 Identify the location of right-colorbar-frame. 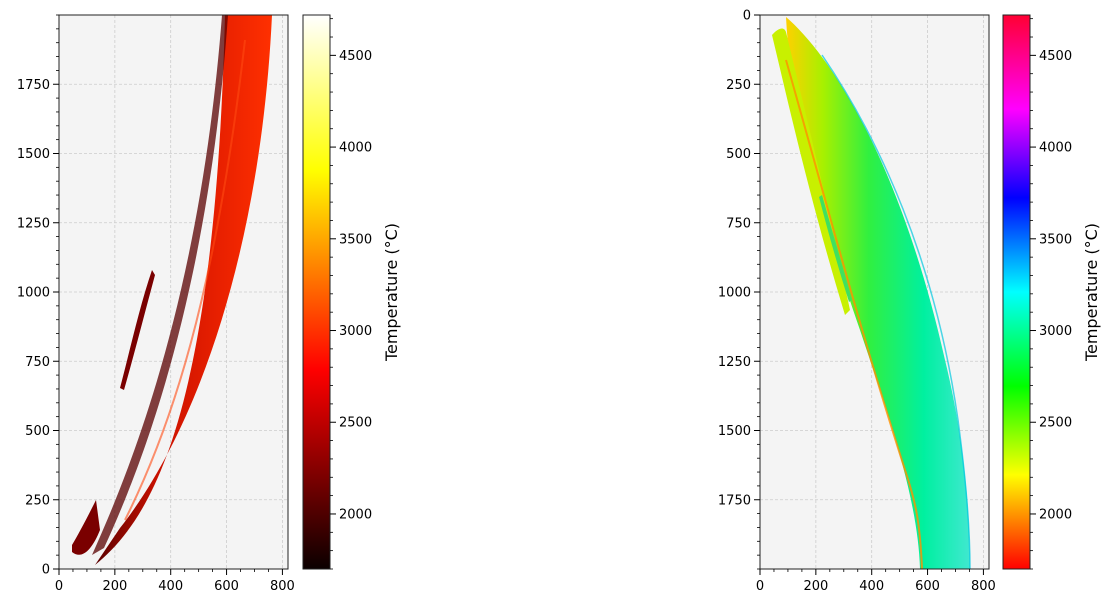
(1016, 292).